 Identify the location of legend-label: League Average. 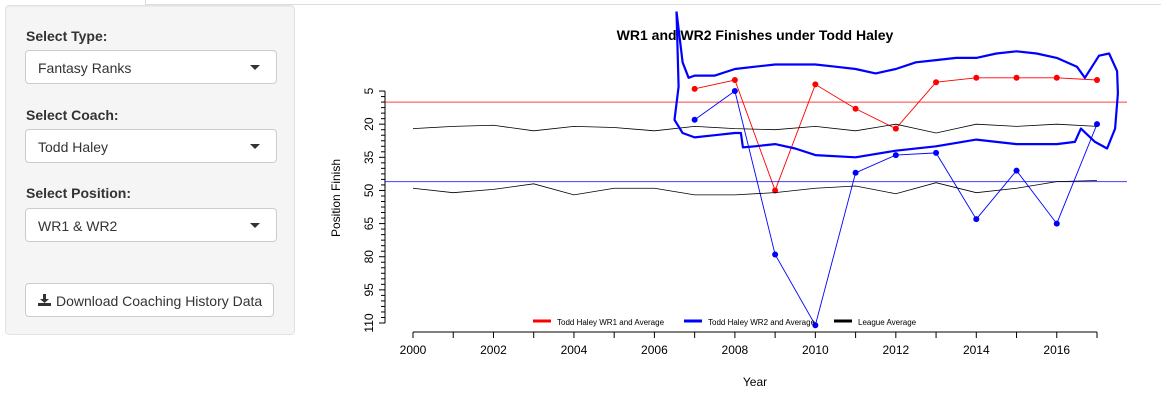
(887, 322).